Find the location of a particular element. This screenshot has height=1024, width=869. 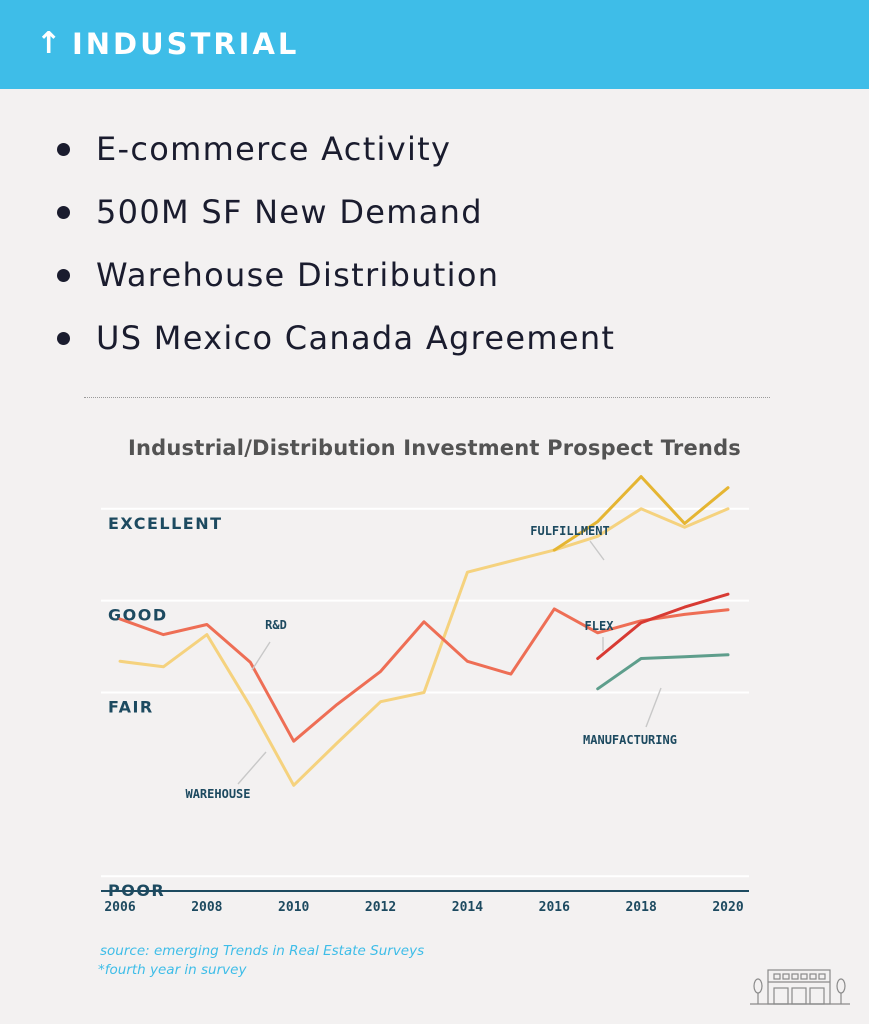

footnote: *fourth year in survey is located at coordinates (172, 970).